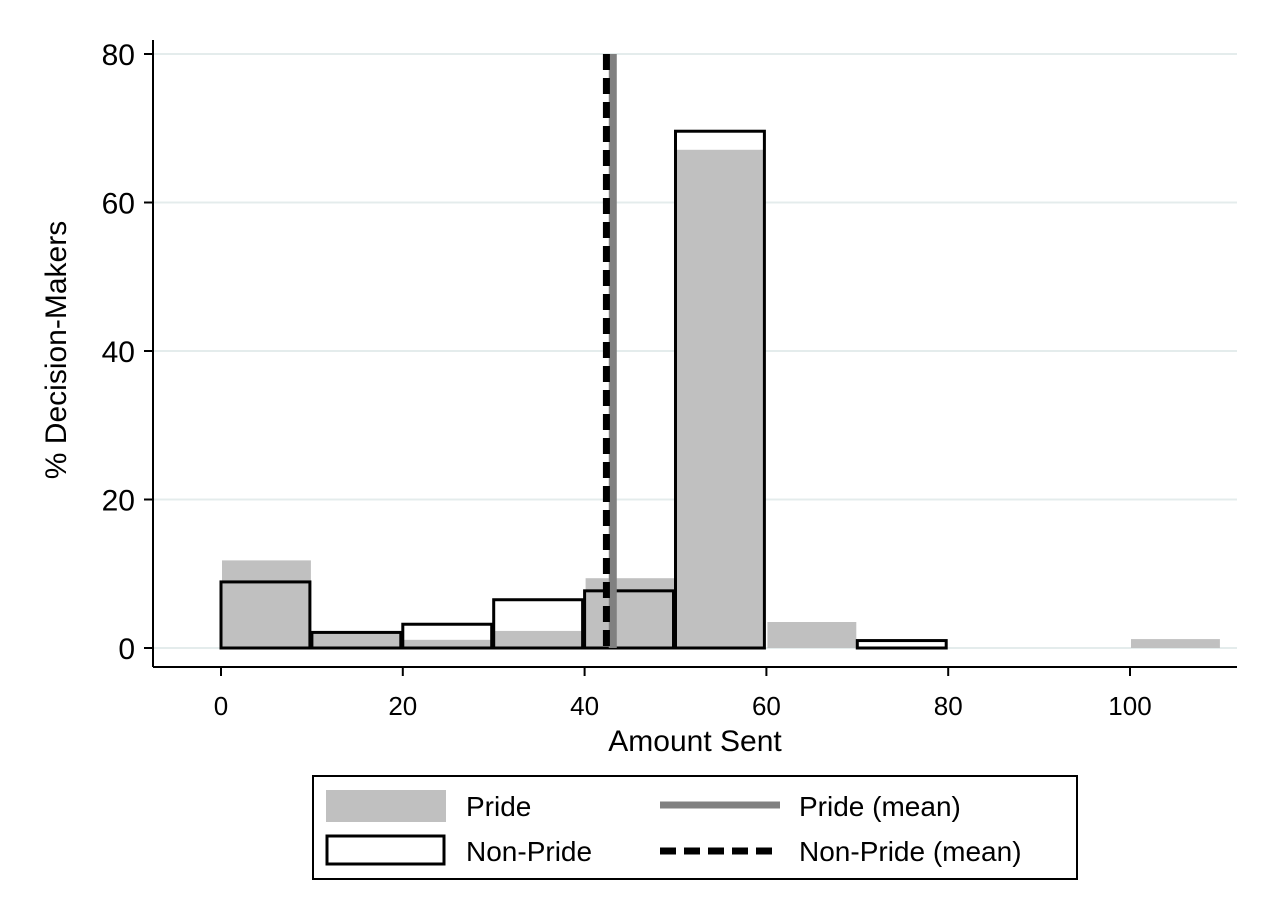 The width and height of the screenshot is (1270, 924). Describe the element at coordinates (1129, 706) in the screenshot. I see `x-tick-label-100: 100` at that location.